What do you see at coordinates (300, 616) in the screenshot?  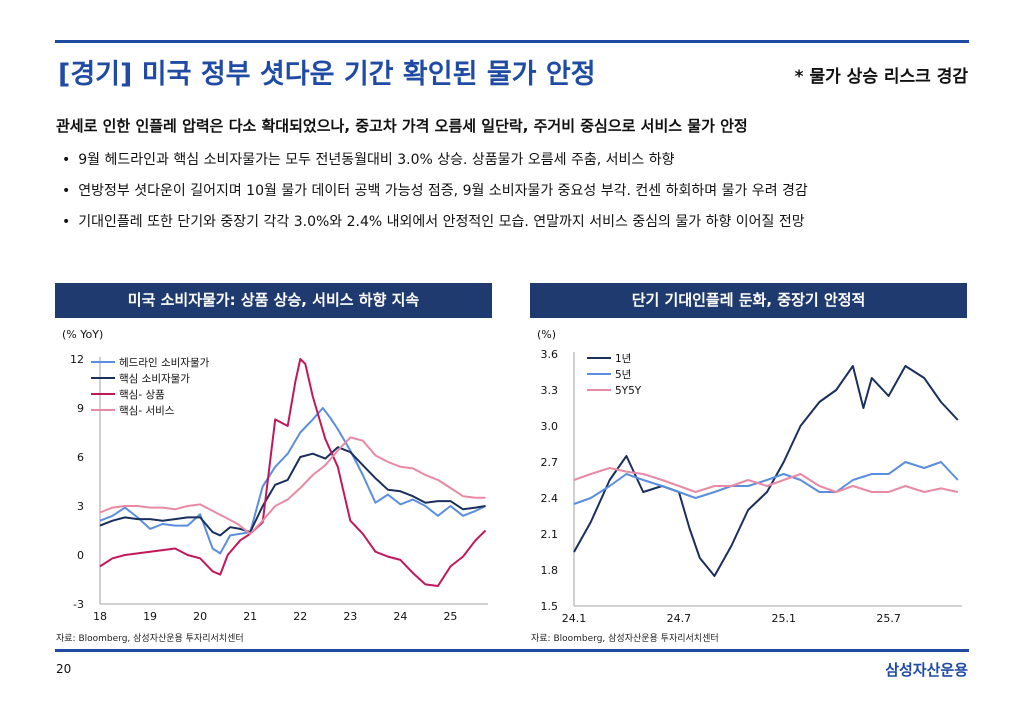 I see `x-tick-label: 22` at bounding box center [300, 616].